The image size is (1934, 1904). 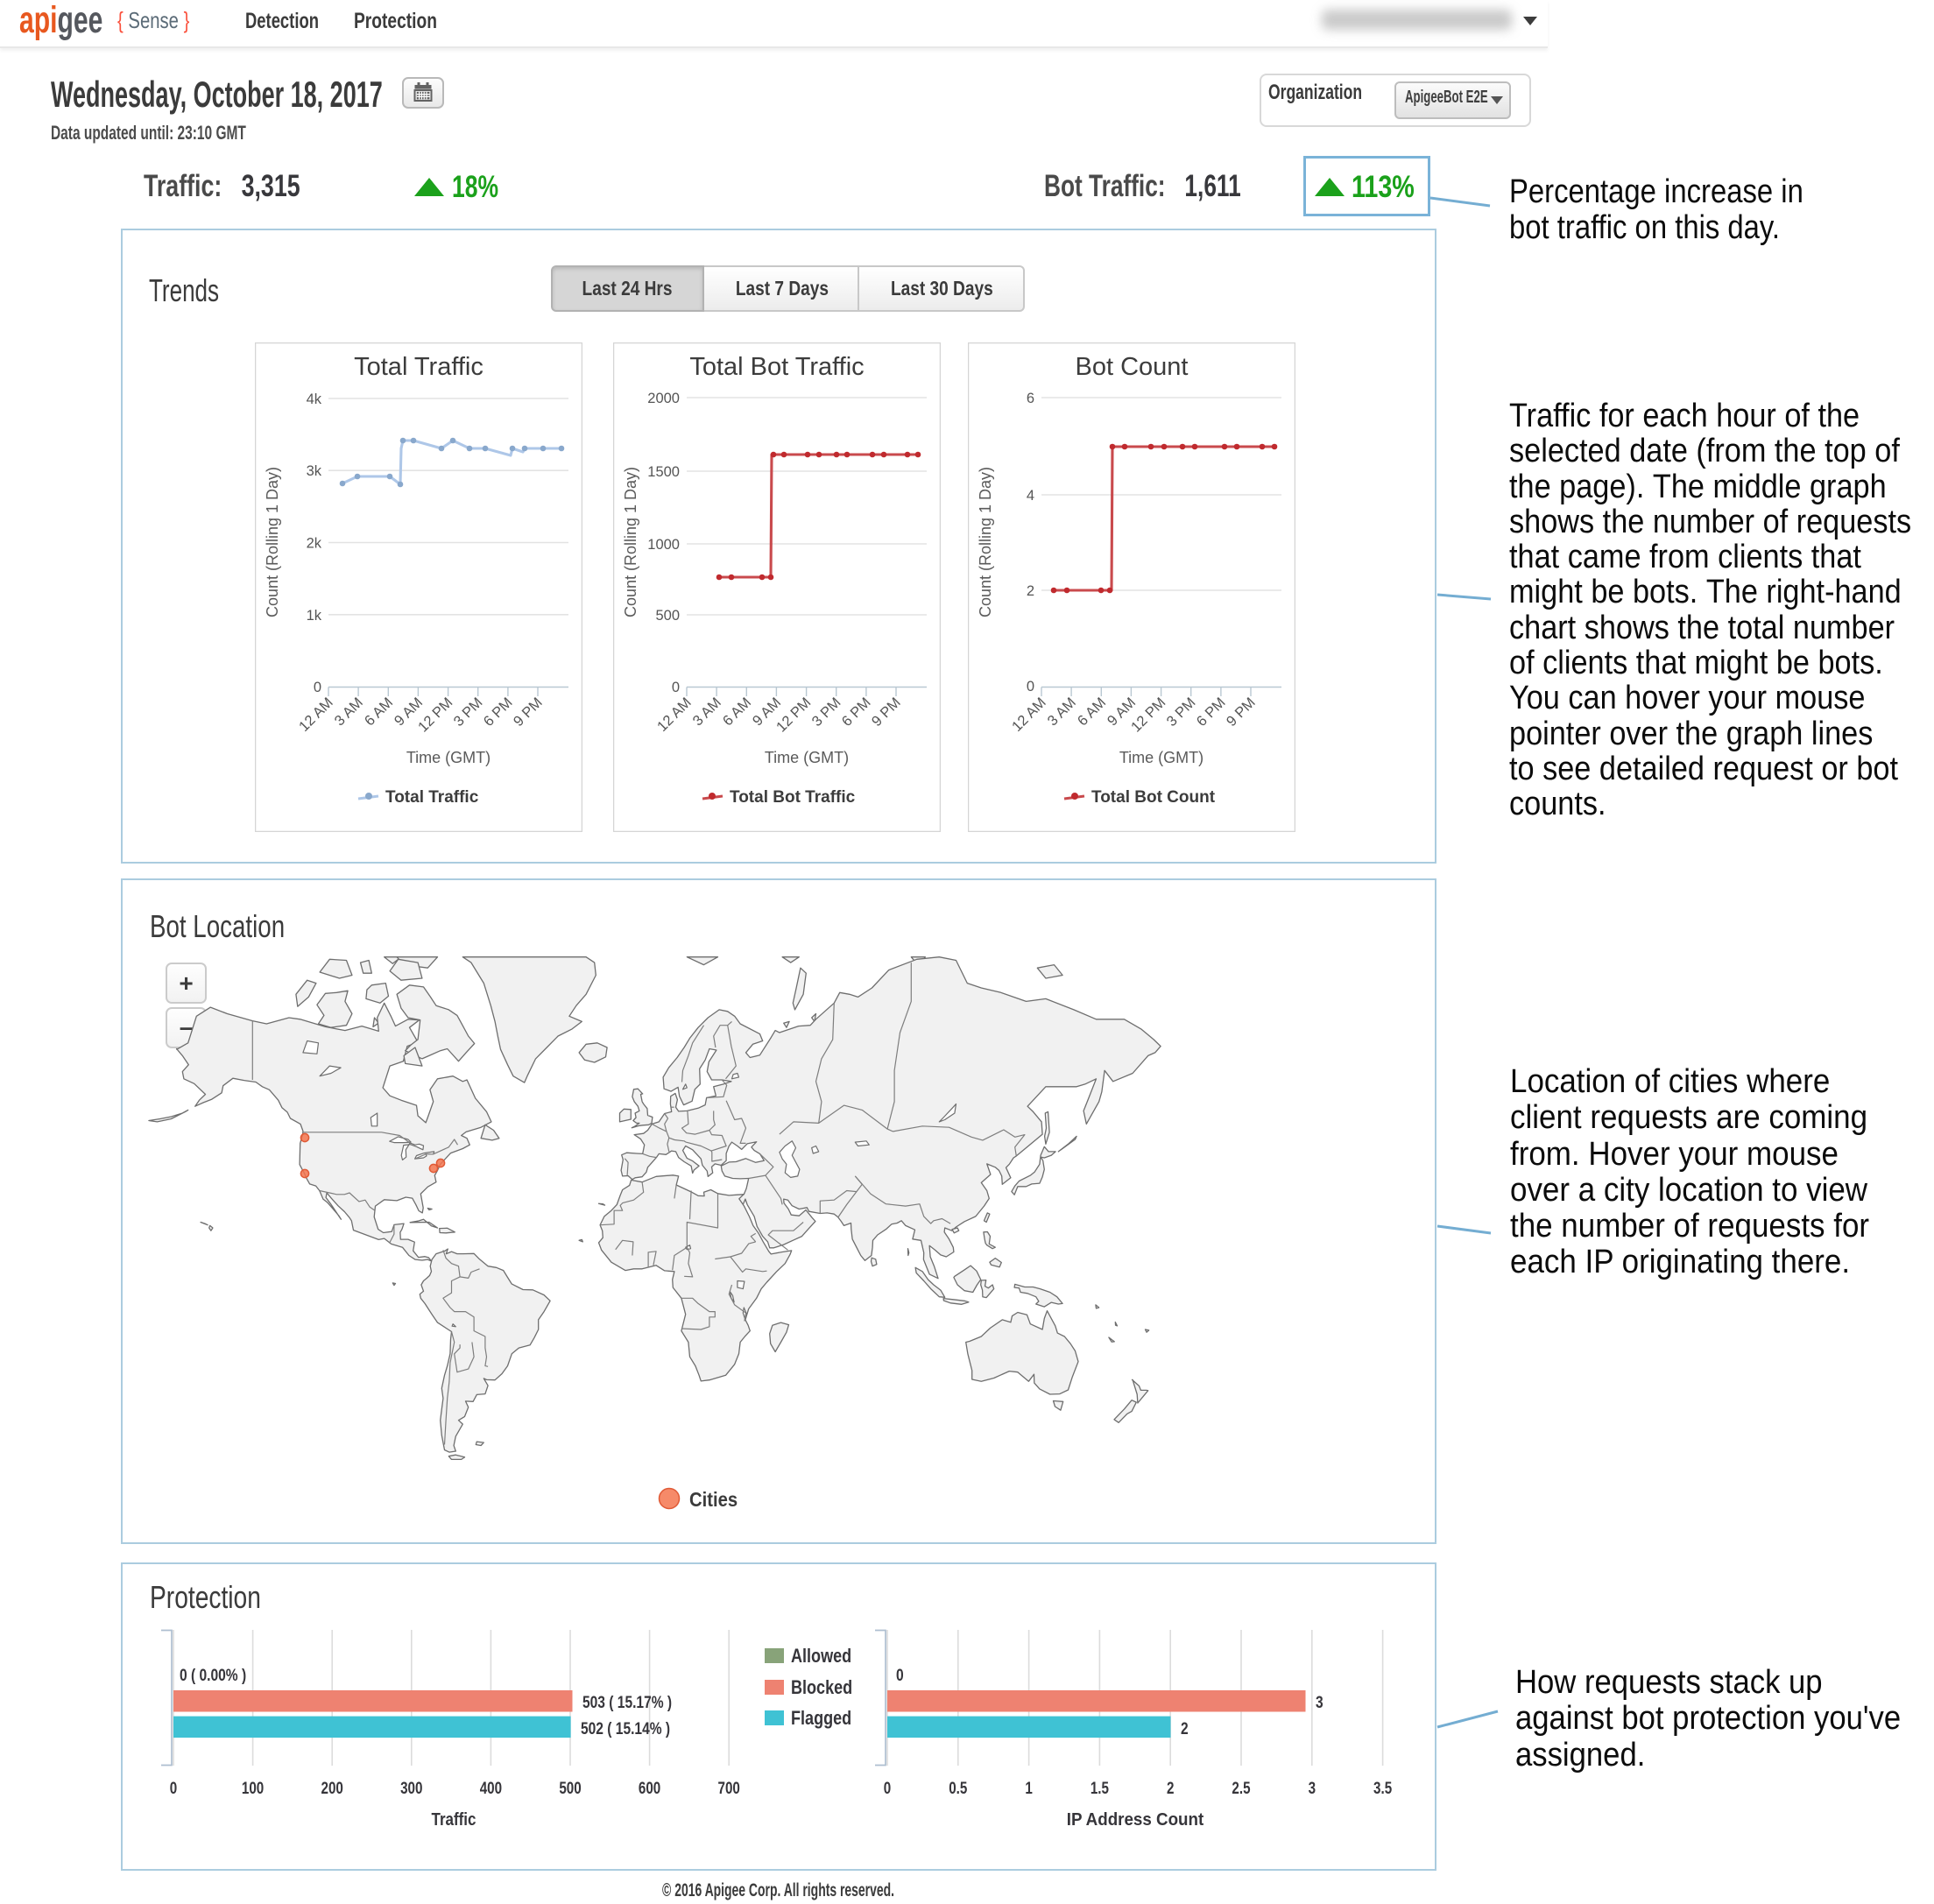 What do you see at coordinates (1030, 398) in the screenshot?
I see `svg-text: 6` at bounding box center [1030, 398].